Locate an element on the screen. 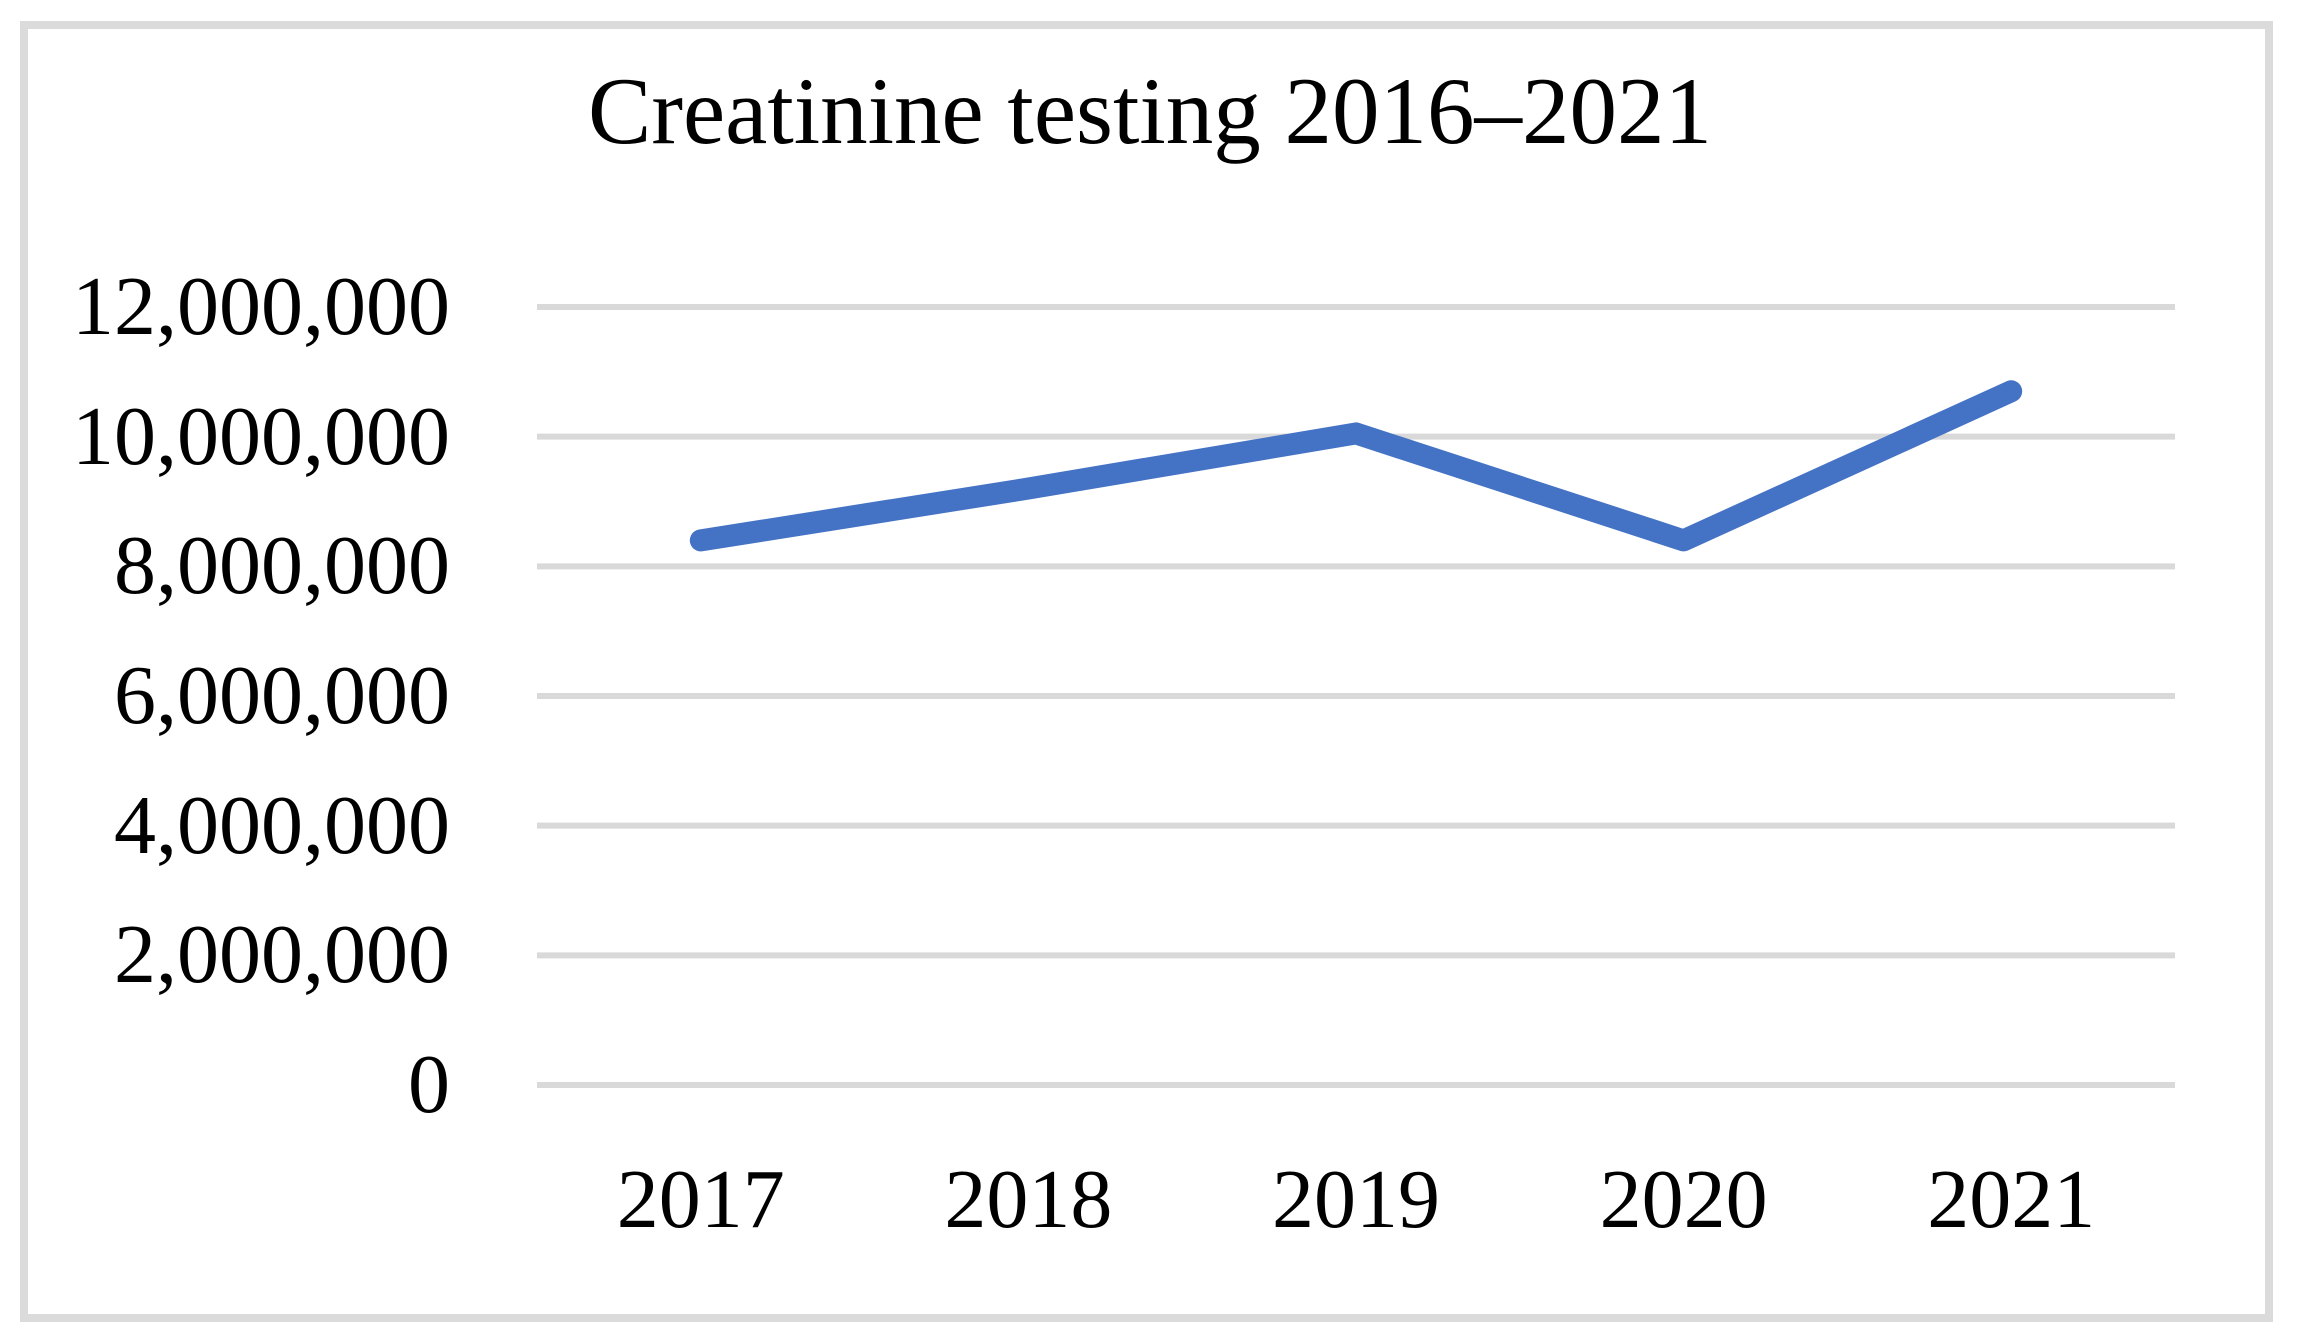 The image size is (2300, 1342). y-axis-tick-label: 0 is located at coordinates (429, 1084).